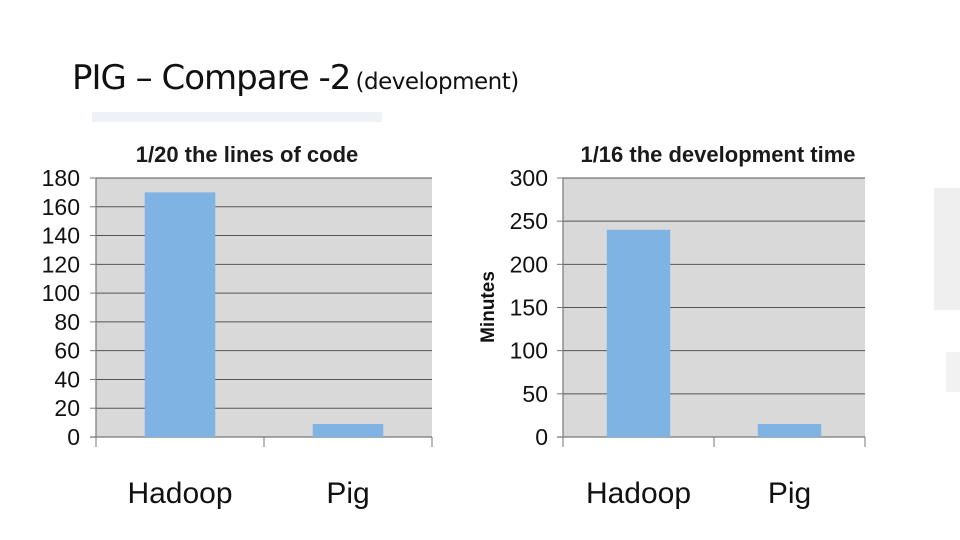 The height and width of the screenshot is (540, 960). What do you see at coordinates (717, 154) in the screenshot?
I see `chart-title: 1/16 the development time` at bounding box center [717, 154].